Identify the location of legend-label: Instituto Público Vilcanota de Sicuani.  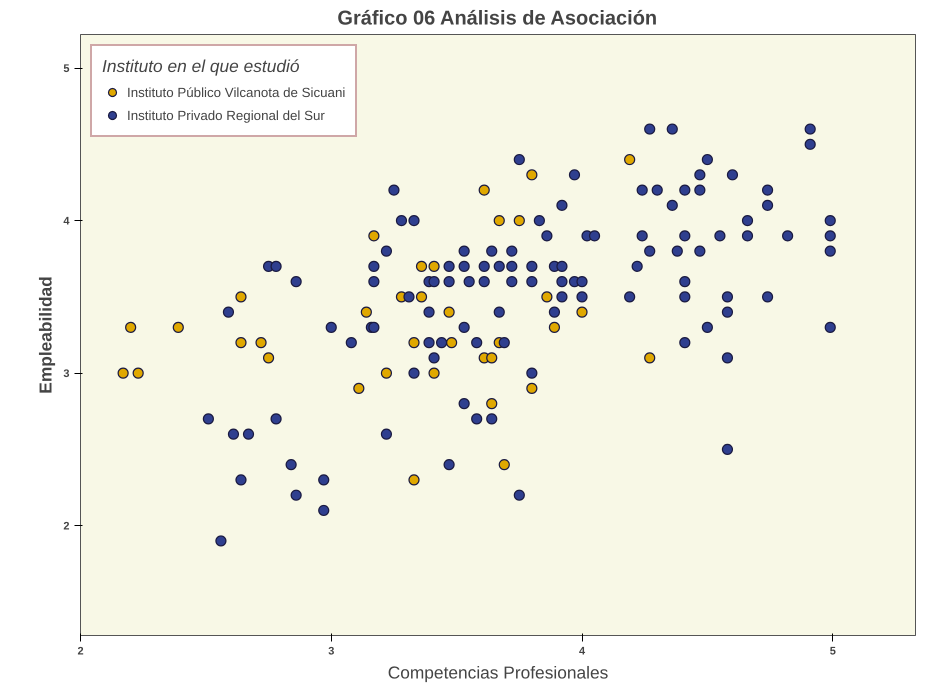
(236, 92).